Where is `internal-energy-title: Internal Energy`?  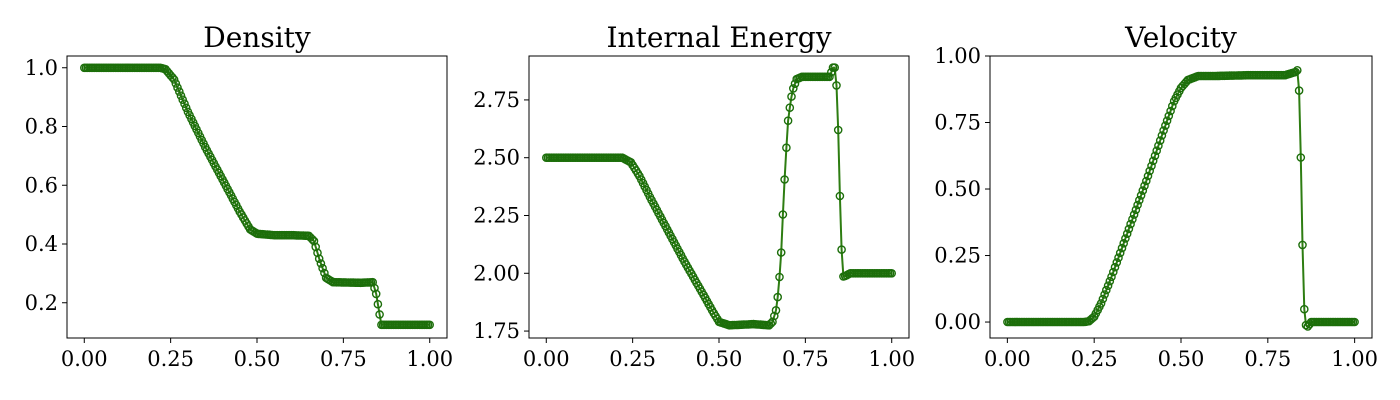 internal-energy-title: Internal Energy is located at coordinates (718, 37).